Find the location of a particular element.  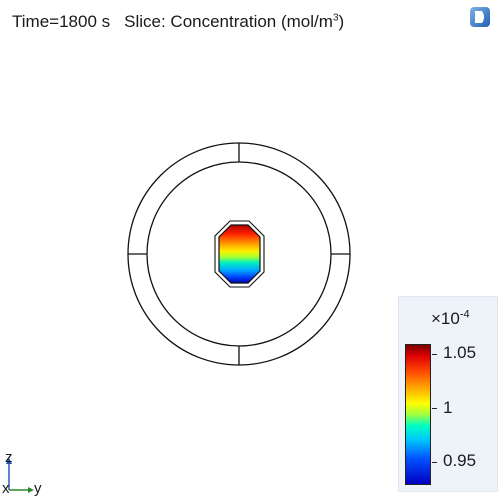

colorbar-exponent: ×10⁻⁴ is located at coordinates (450, 319).